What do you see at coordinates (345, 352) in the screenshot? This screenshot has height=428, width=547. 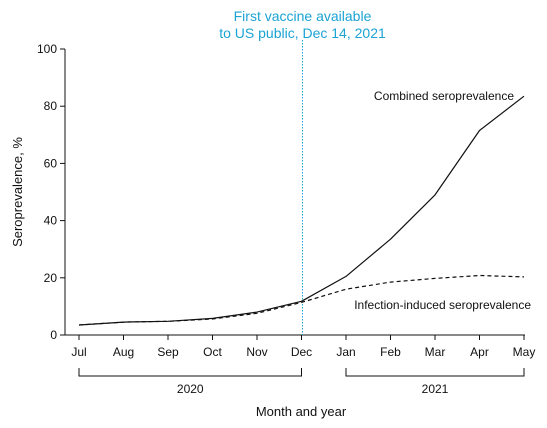 I see `x-tick-label: Jan` at bounding box center [345, 352].